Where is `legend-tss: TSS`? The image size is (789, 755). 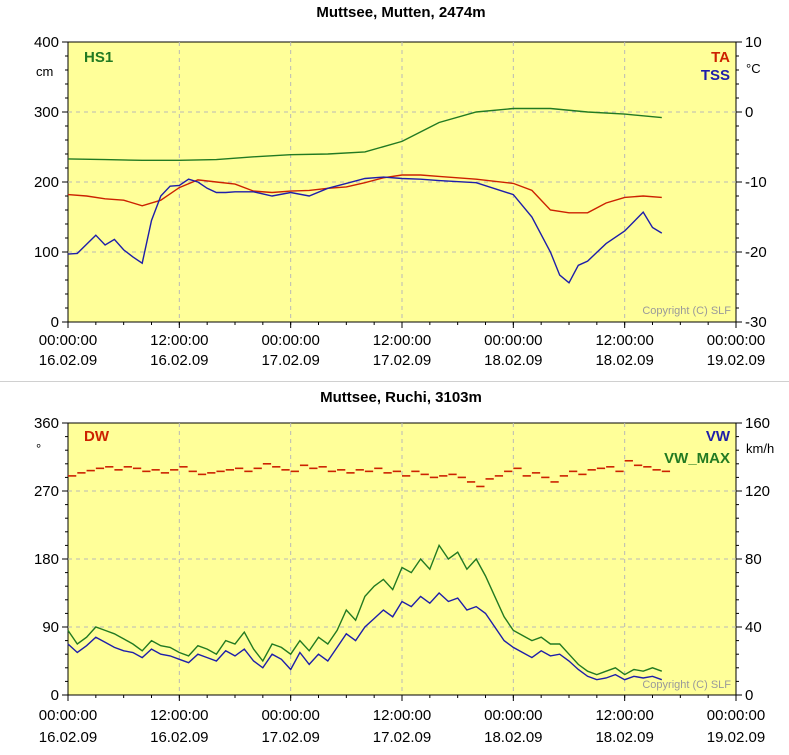
legend-tss: TSS is located at coordinates (715, 75).